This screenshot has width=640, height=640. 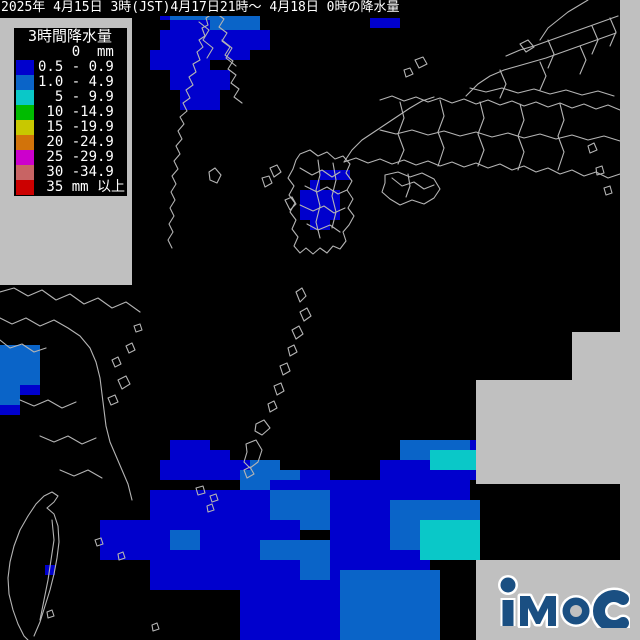 What do you see at coordinates (543, 76) in the screenshot?
I see `honshu-pref-i` at bounding box center [543, 76].